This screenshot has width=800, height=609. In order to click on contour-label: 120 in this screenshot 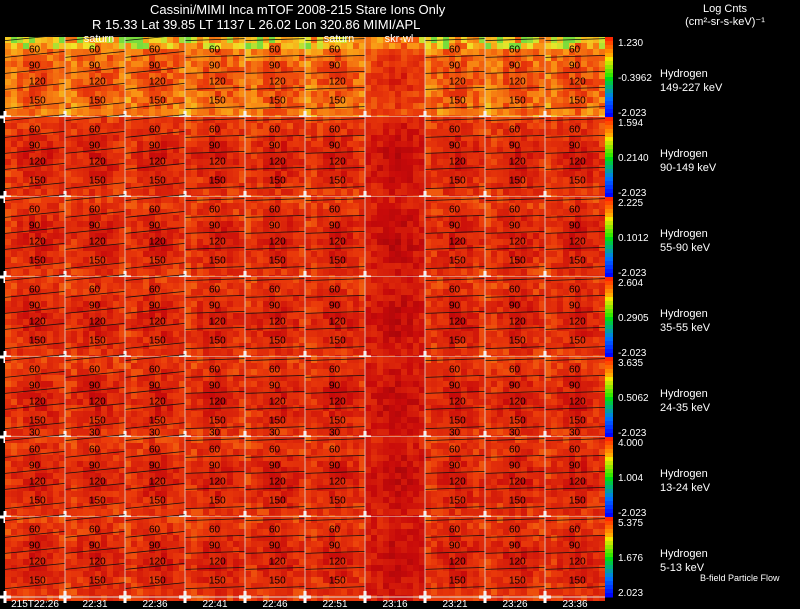, I will do `click(37, 161)`.